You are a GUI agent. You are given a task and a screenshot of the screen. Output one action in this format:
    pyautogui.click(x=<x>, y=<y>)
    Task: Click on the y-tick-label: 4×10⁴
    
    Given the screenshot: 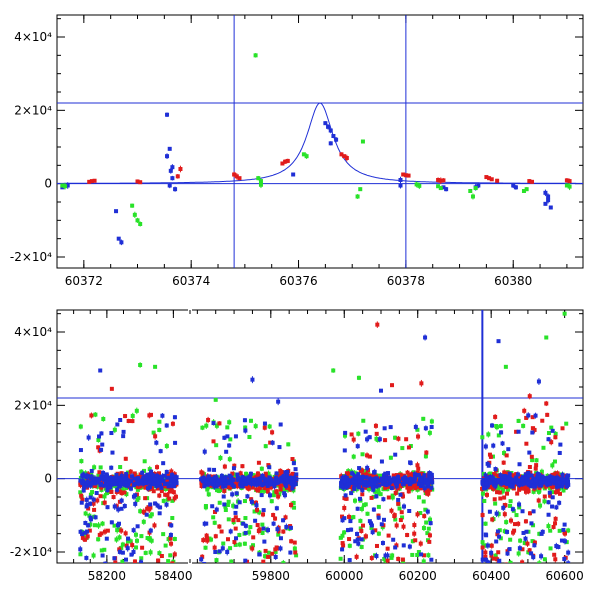 What is the action you would take?
    pyautogui.click(x=33, y=332)
    